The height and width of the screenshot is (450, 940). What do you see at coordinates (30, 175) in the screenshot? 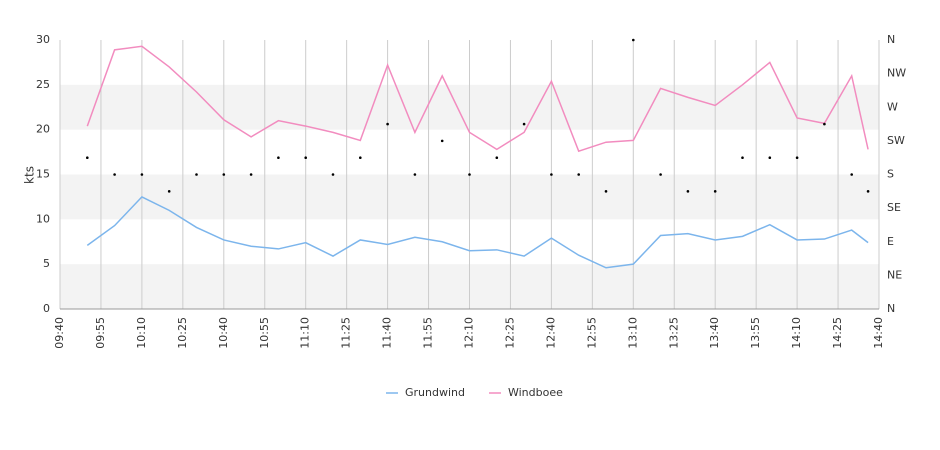
I see `y-axis-label: kts` at bounding box center [30, 175].